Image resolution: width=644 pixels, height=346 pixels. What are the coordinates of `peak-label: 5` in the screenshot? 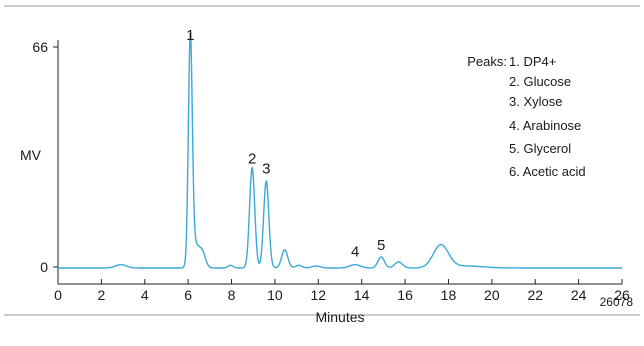 It's located at (381, 245).